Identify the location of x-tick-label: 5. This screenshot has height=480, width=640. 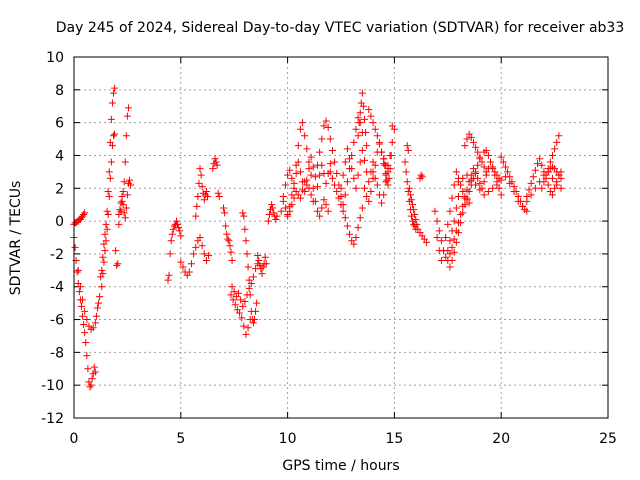
(180, 439).